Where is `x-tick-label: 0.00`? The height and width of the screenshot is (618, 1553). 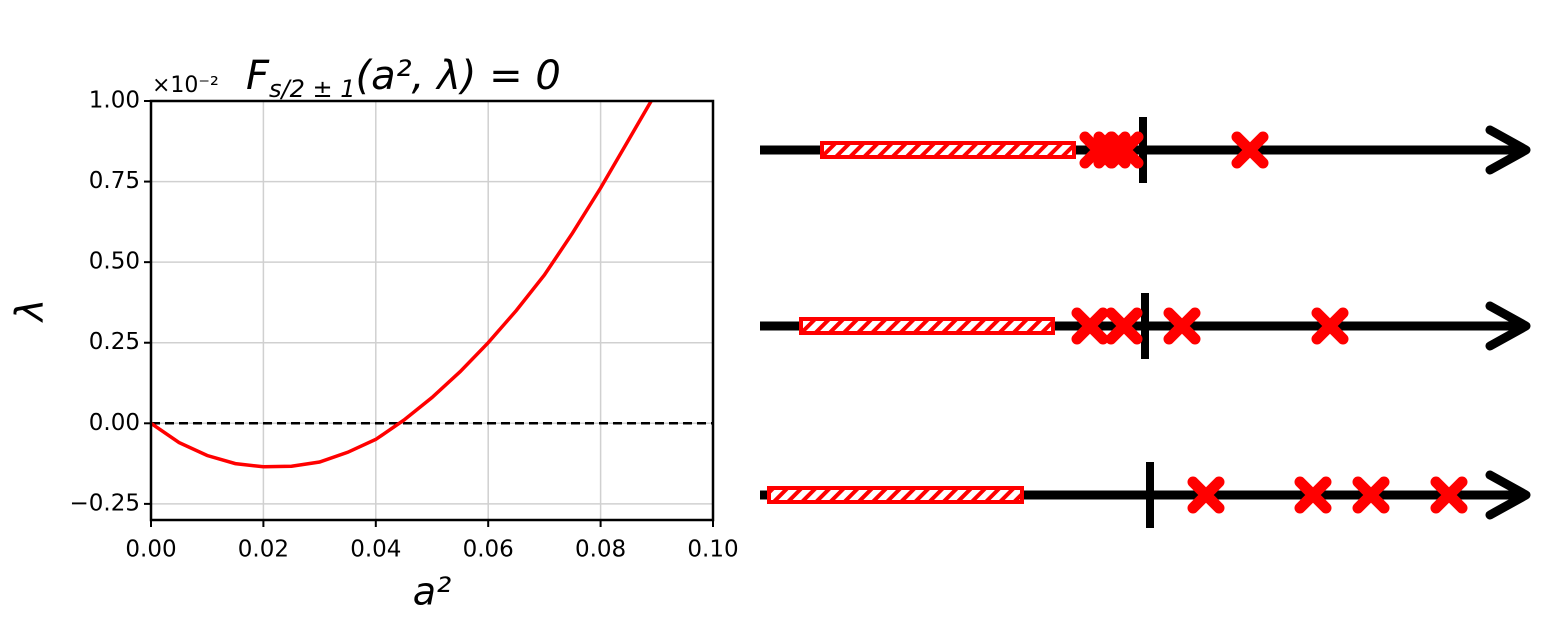
x-tick-label: 0.00 is located at coordinates (150, 550).